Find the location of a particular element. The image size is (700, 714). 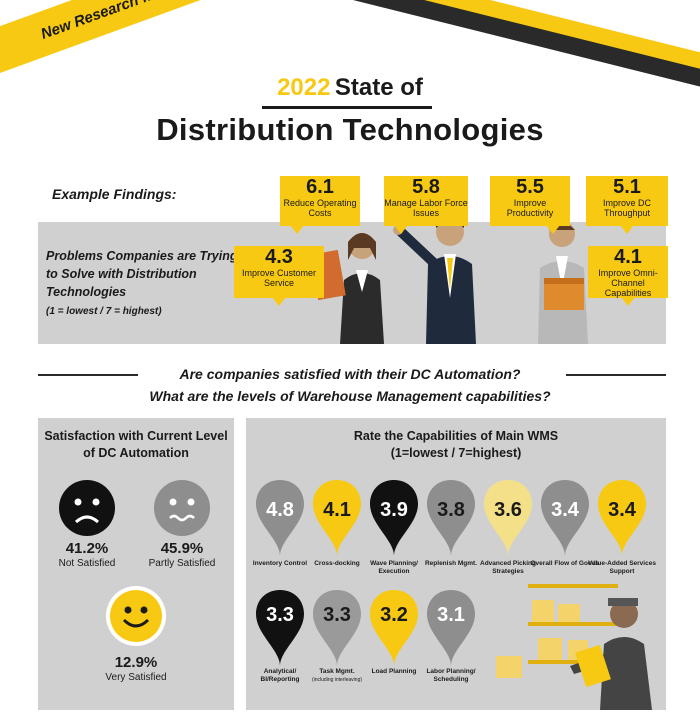

pct-not-satisfied: 41.2% is located at coordinates (87, 548).